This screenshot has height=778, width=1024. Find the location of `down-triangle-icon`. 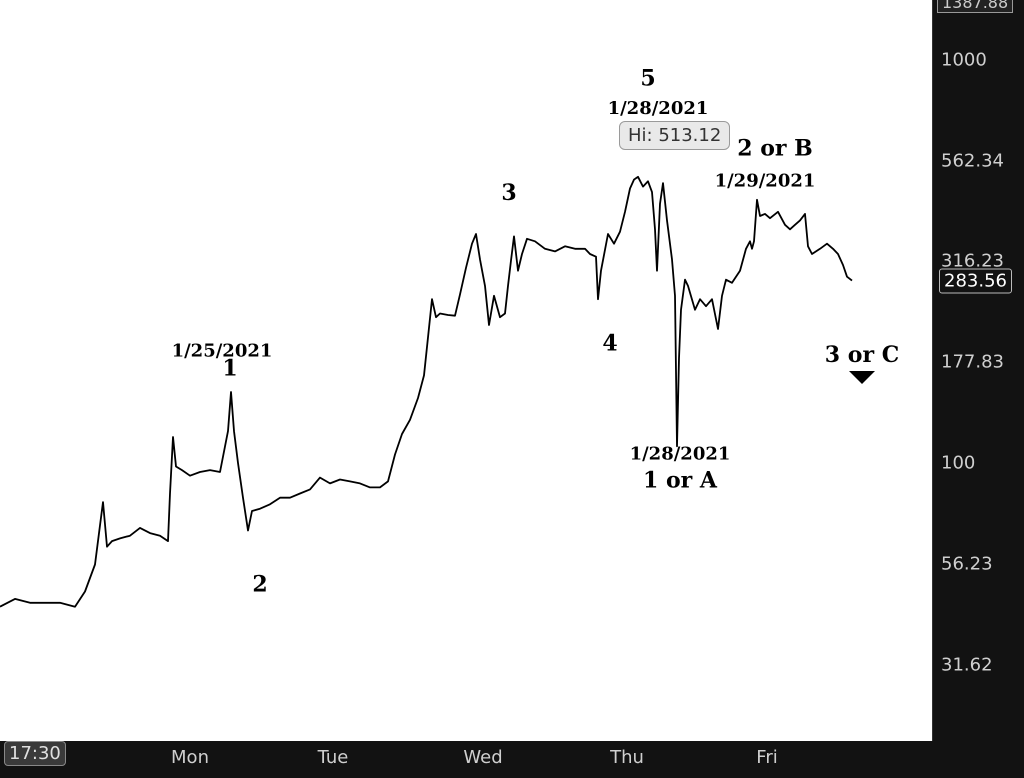

down-triangle-icon is located at coordinates (862, 377).